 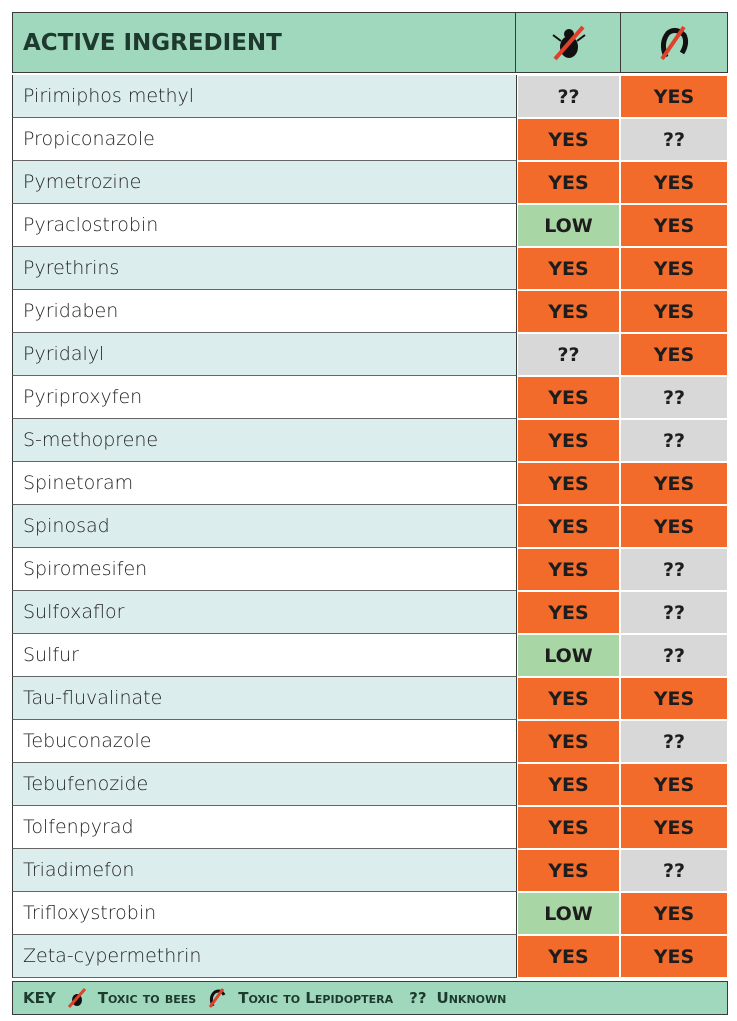 I want to click on key-unknown-symbol: ??, so click(x=418, y=998).